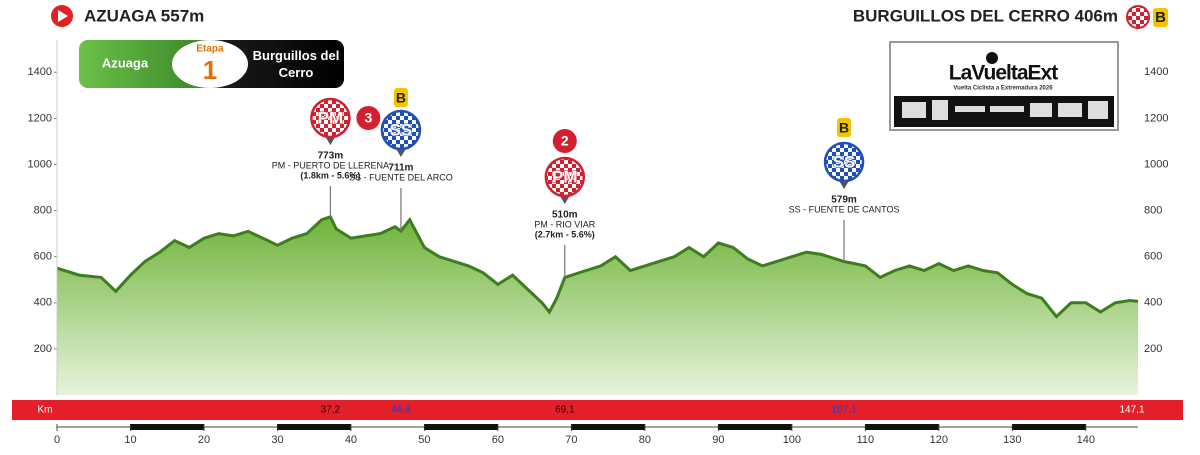  I want to click on y-tick-label: 1200, so click(40, 118).